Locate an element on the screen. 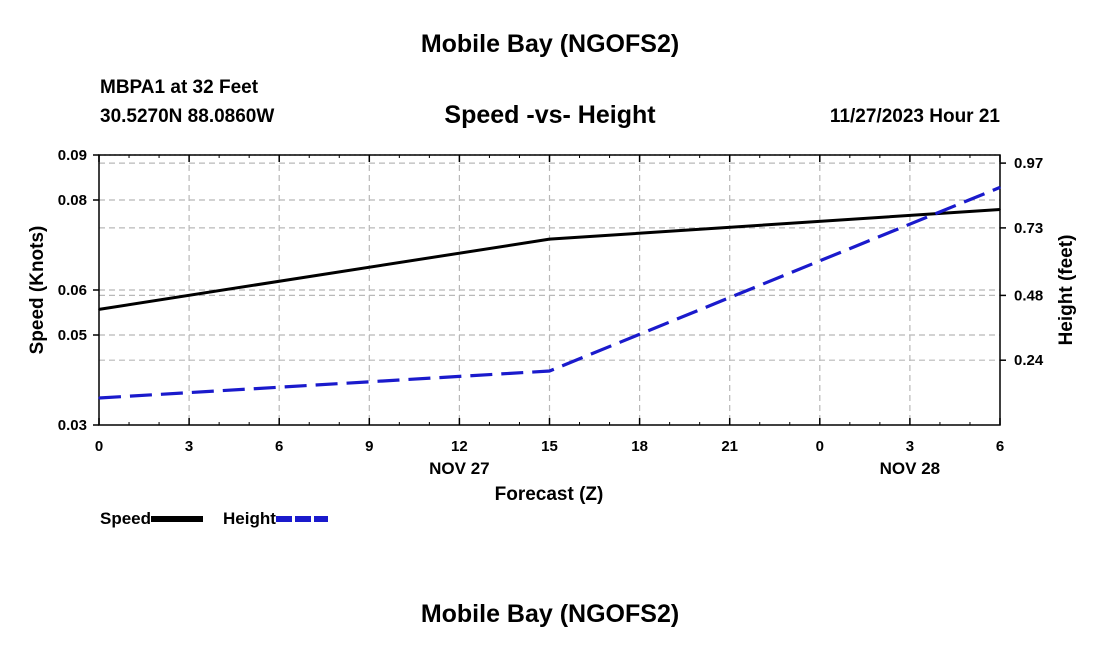 The height and width of the screenshot is (650, 1100). legend-speed-swatch is located at coordinates (177, 519).